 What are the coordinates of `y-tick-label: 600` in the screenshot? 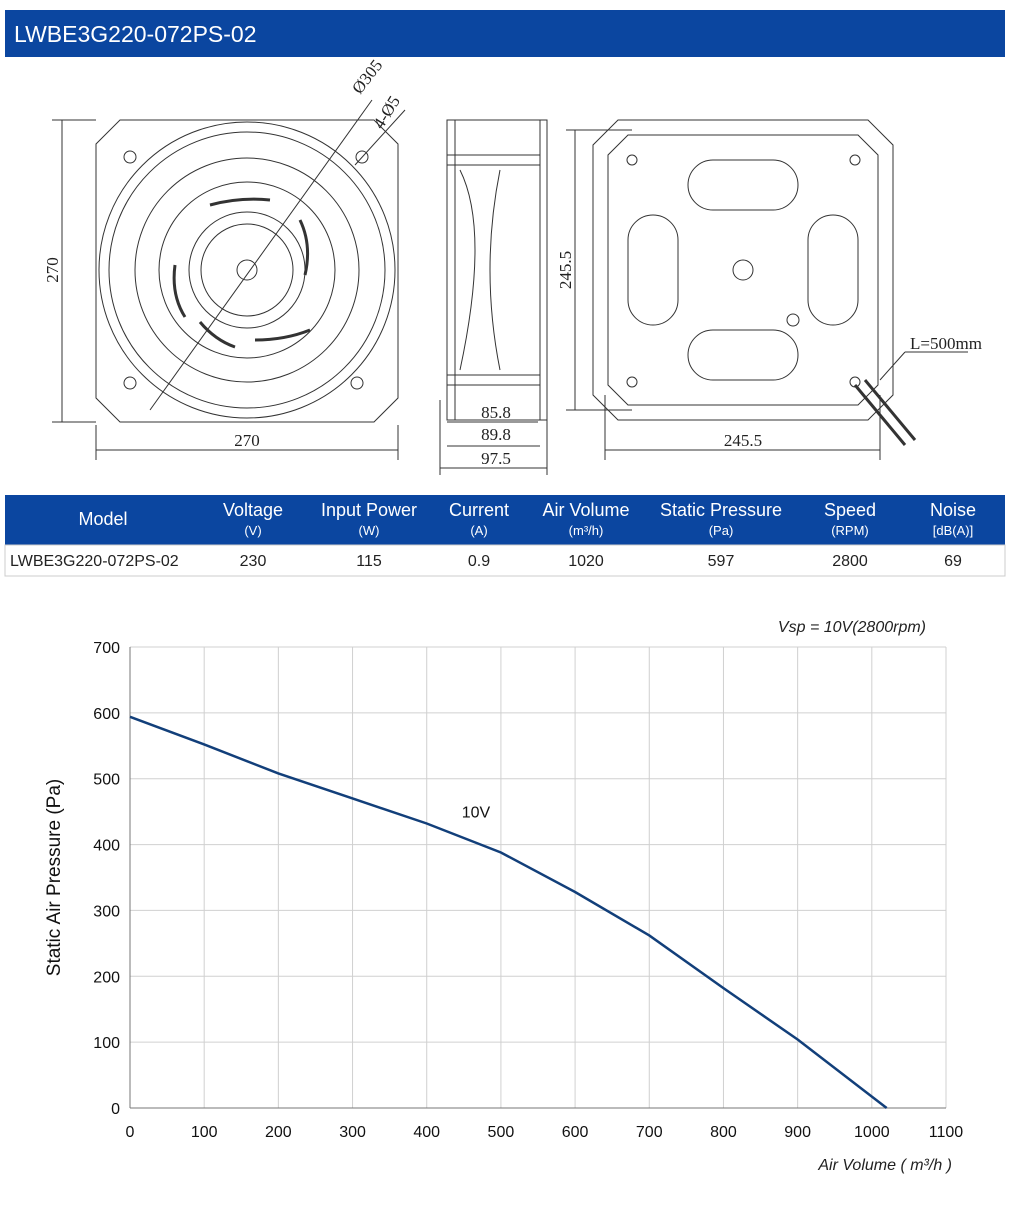 It's located at (106, 714).